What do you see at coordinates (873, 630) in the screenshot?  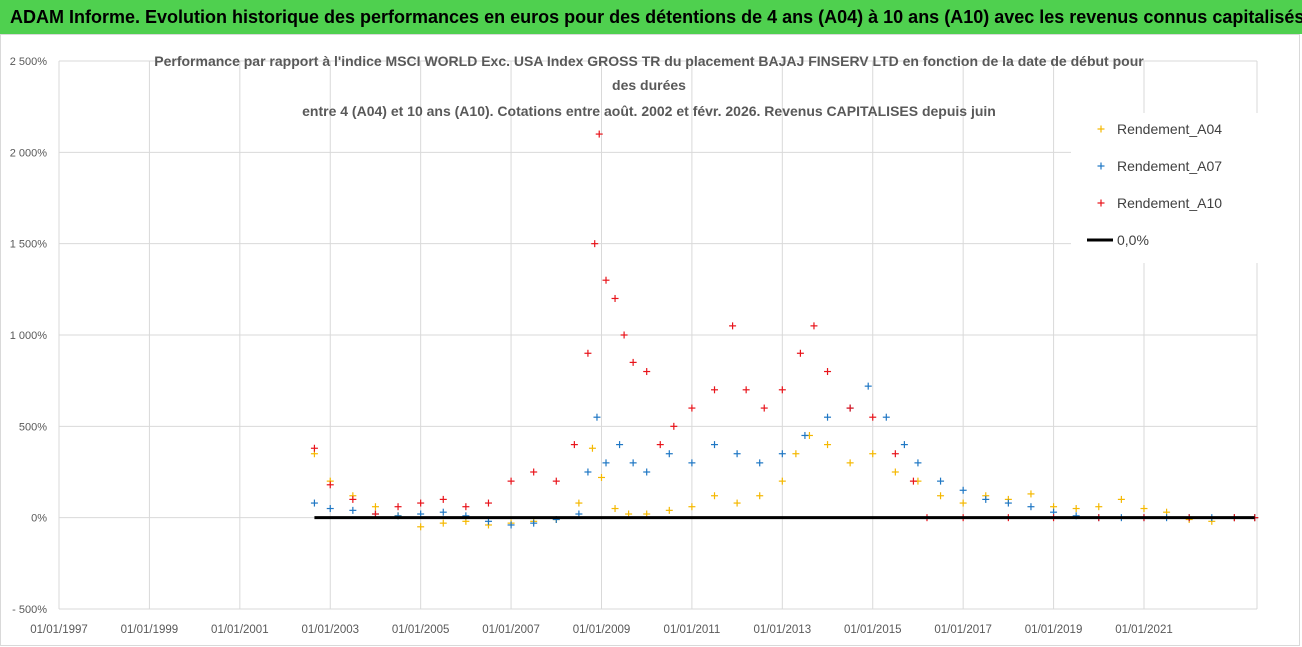 I see `x-tick-label: 01/01/2015` at bounding box center [873, 630].